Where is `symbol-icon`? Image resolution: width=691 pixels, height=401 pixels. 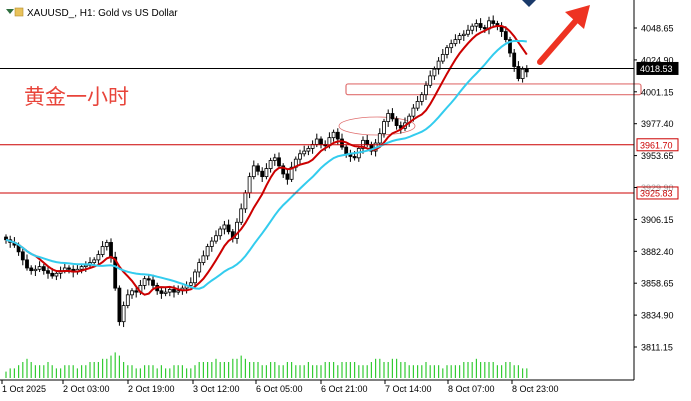
symbol-icon is located at coordinates (19, 12).